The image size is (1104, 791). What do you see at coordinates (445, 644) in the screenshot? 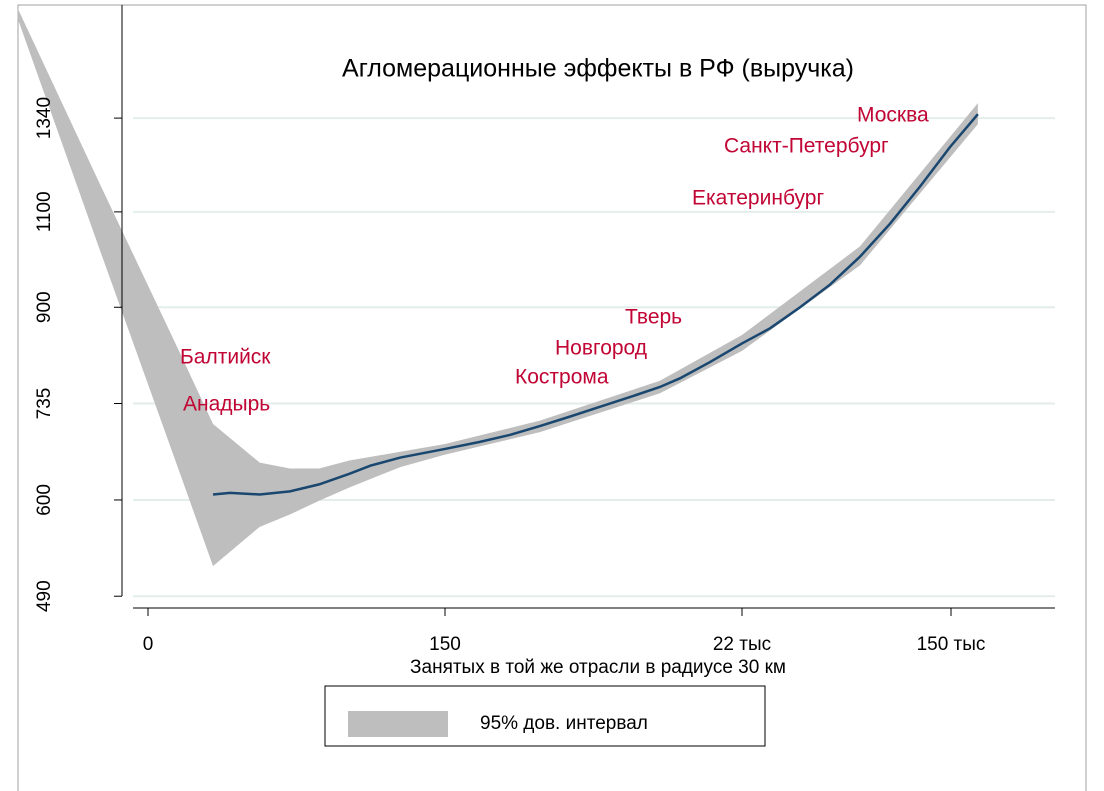
I see `x-tick-label: 150` at bounding box center [445, 644].